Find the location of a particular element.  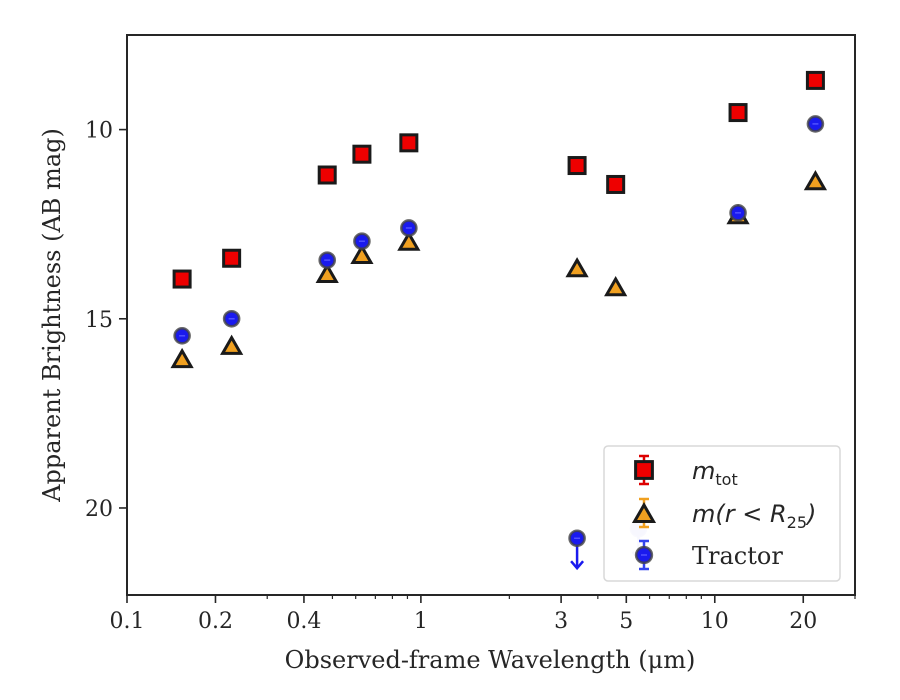

legend: mtot m(r < R25) Tractor is located at coordinates (722, 513).